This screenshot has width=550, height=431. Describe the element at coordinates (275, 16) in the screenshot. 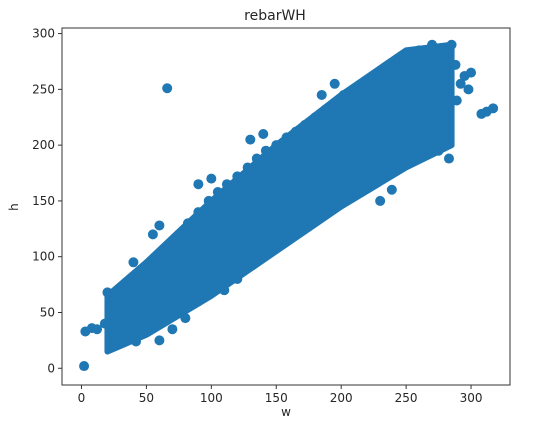

I see `chart-title: rebarWH` at that location.